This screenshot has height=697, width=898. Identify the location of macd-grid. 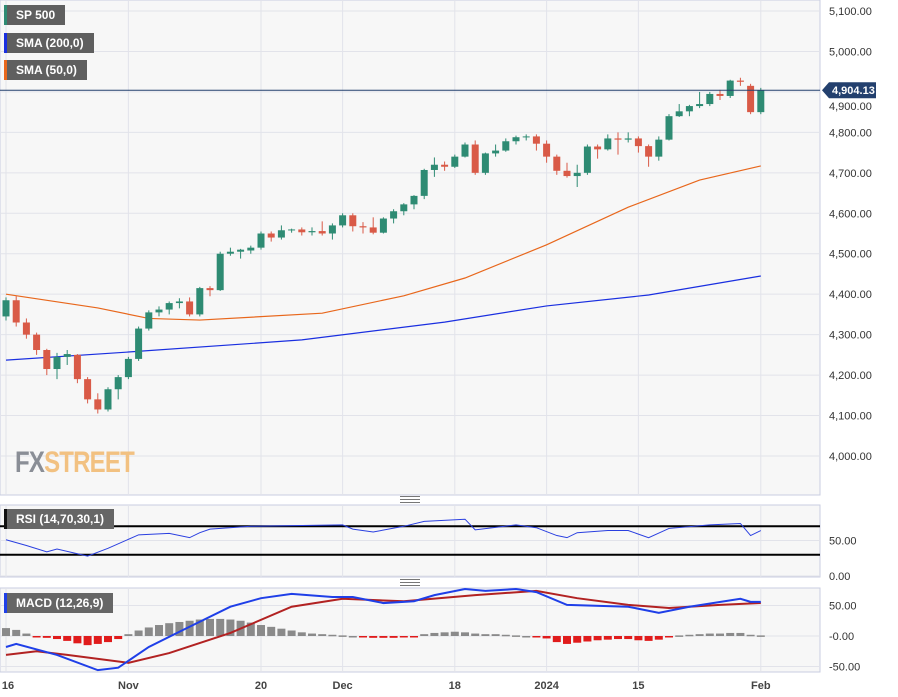
(410, 630).